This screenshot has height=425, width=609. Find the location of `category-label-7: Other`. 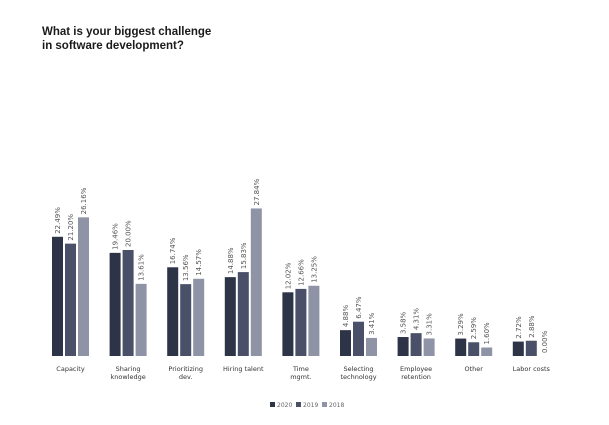

category-label-7: Other is located at coordinates (473, 369).